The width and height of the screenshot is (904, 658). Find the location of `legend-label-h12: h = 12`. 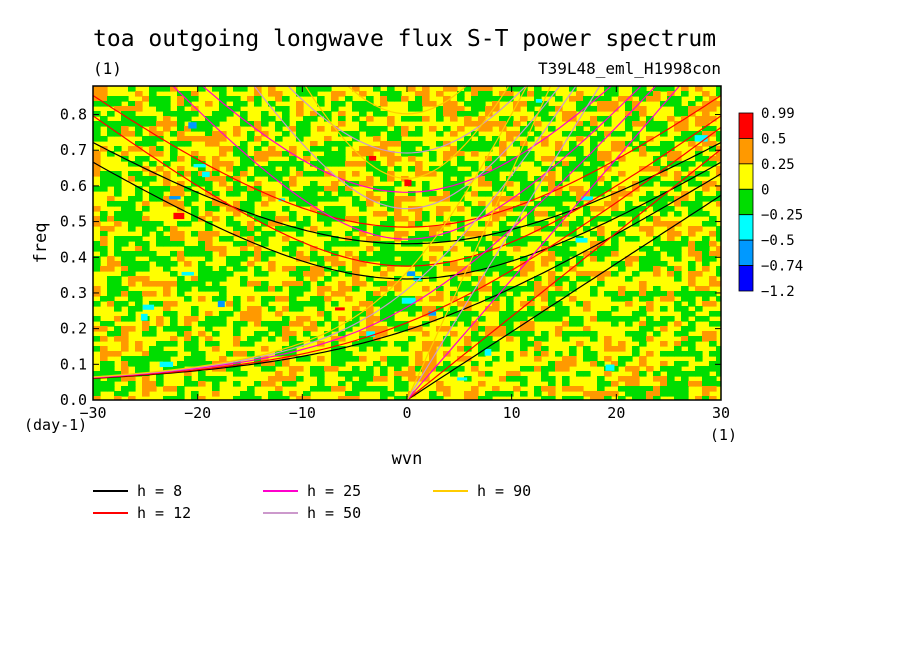

legend-label-h12: h = 12 is located at coordinates (164, 513).